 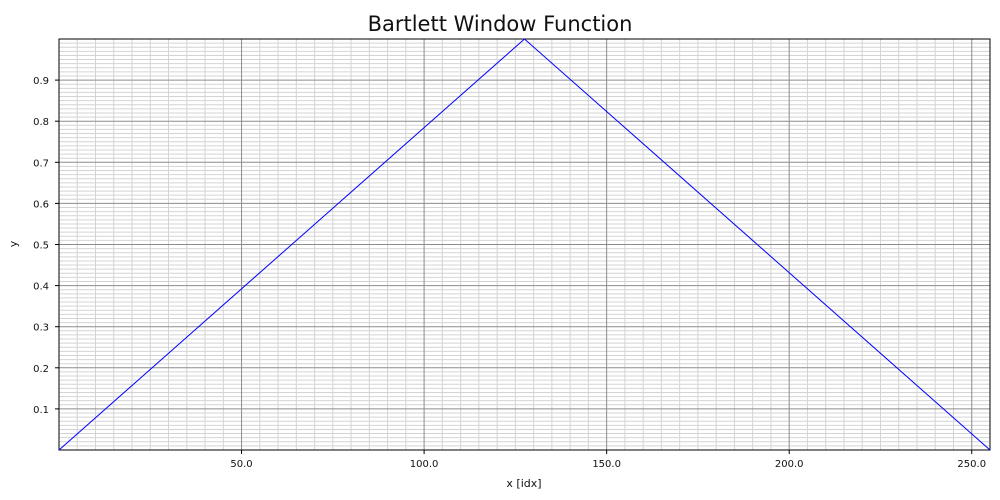 I want to click on x-tick-label: 50.0, so click(x=241, y=464).